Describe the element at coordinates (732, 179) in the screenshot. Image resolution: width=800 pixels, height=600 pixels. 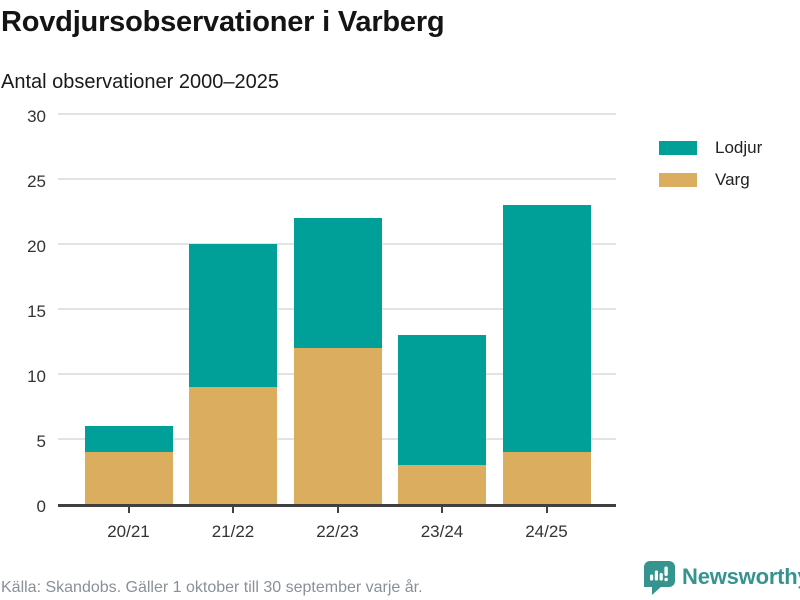
I see `legend-label-varg: Varg` at that location.